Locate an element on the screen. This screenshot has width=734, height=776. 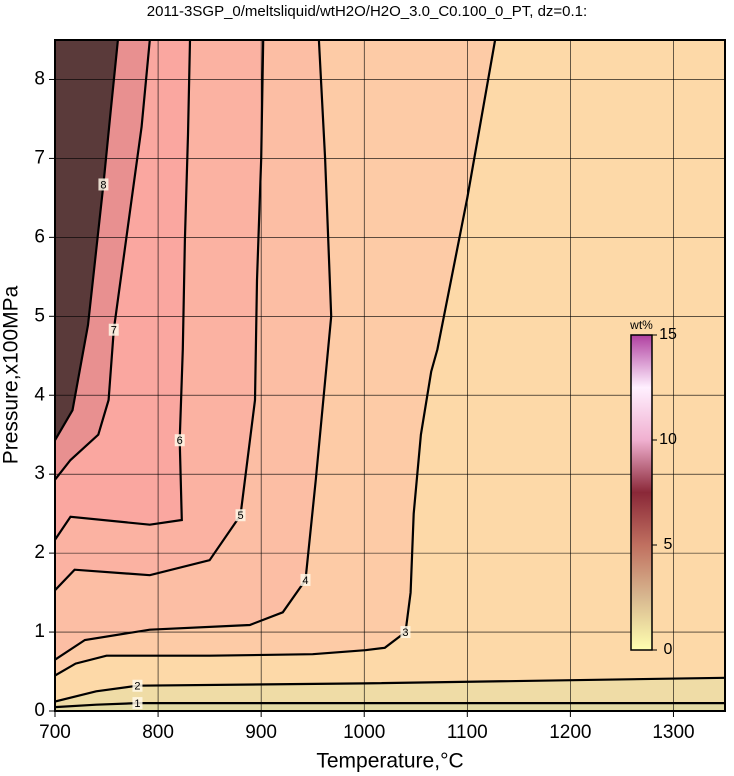
x-tick-label: 1300 is located at coordinates (673, 732).